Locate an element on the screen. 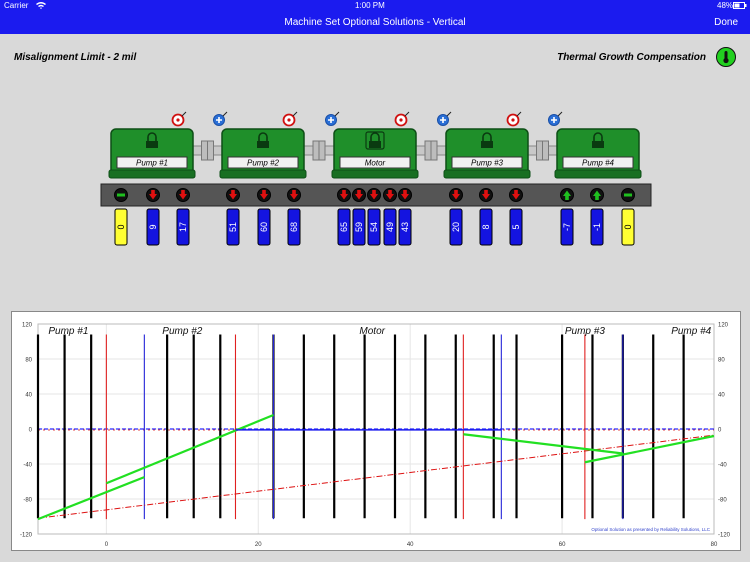 The width and height of the screenshot is (750, 562). foot-value: 68 is located at coordinates (294, 227).